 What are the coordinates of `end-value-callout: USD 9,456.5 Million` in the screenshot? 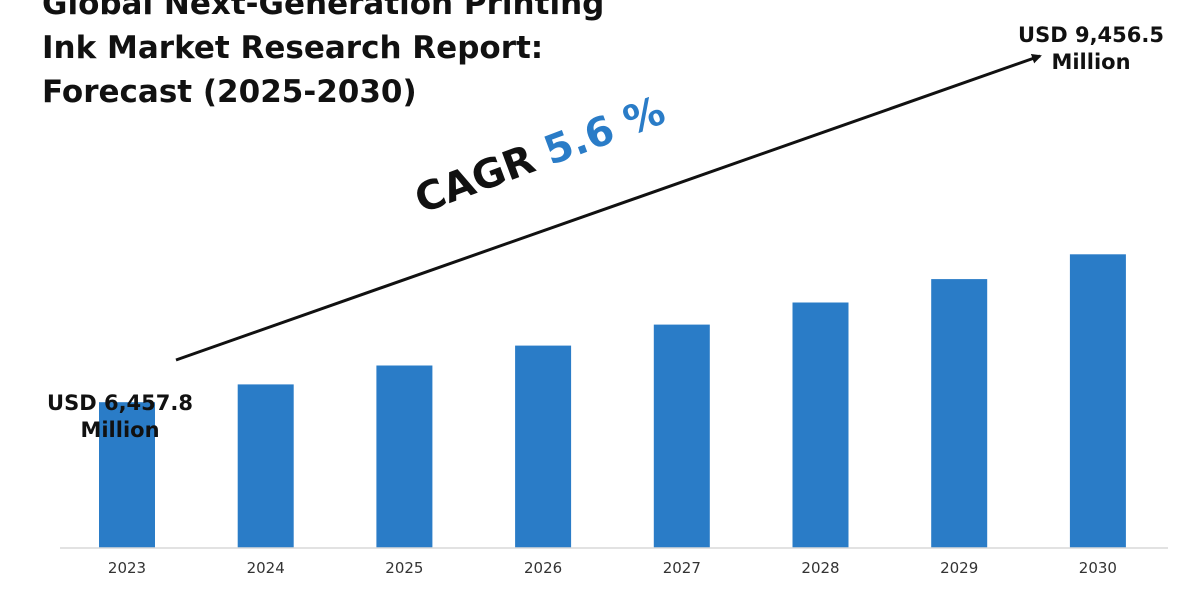 It's located at (1091, 49).